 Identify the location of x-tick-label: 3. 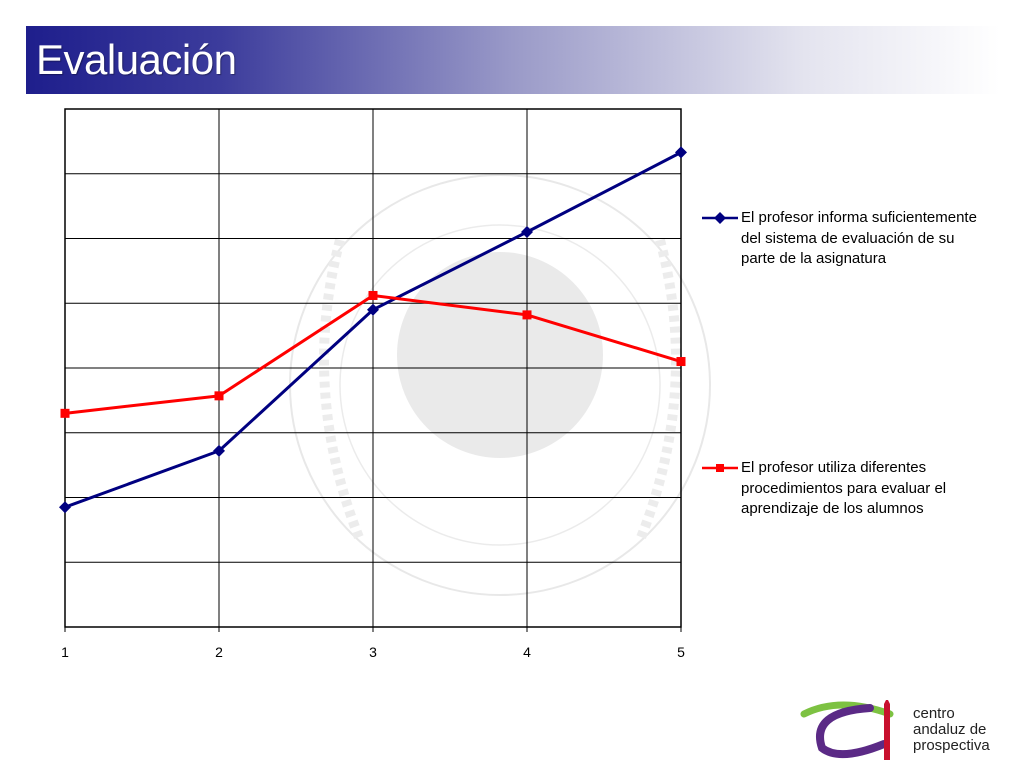
(373, 652).